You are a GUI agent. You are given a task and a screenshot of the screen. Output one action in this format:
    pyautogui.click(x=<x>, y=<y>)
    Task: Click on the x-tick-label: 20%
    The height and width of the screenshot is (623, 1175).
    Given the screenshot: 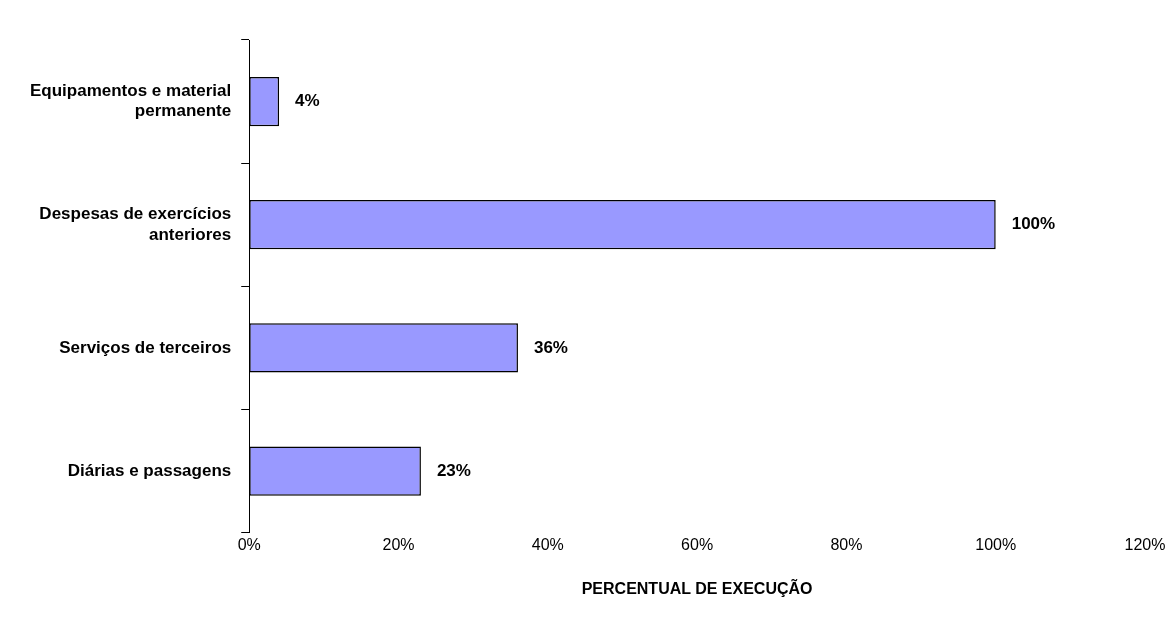 What is the action you would take?
    pyautogui.click(x=398, y=544)
    